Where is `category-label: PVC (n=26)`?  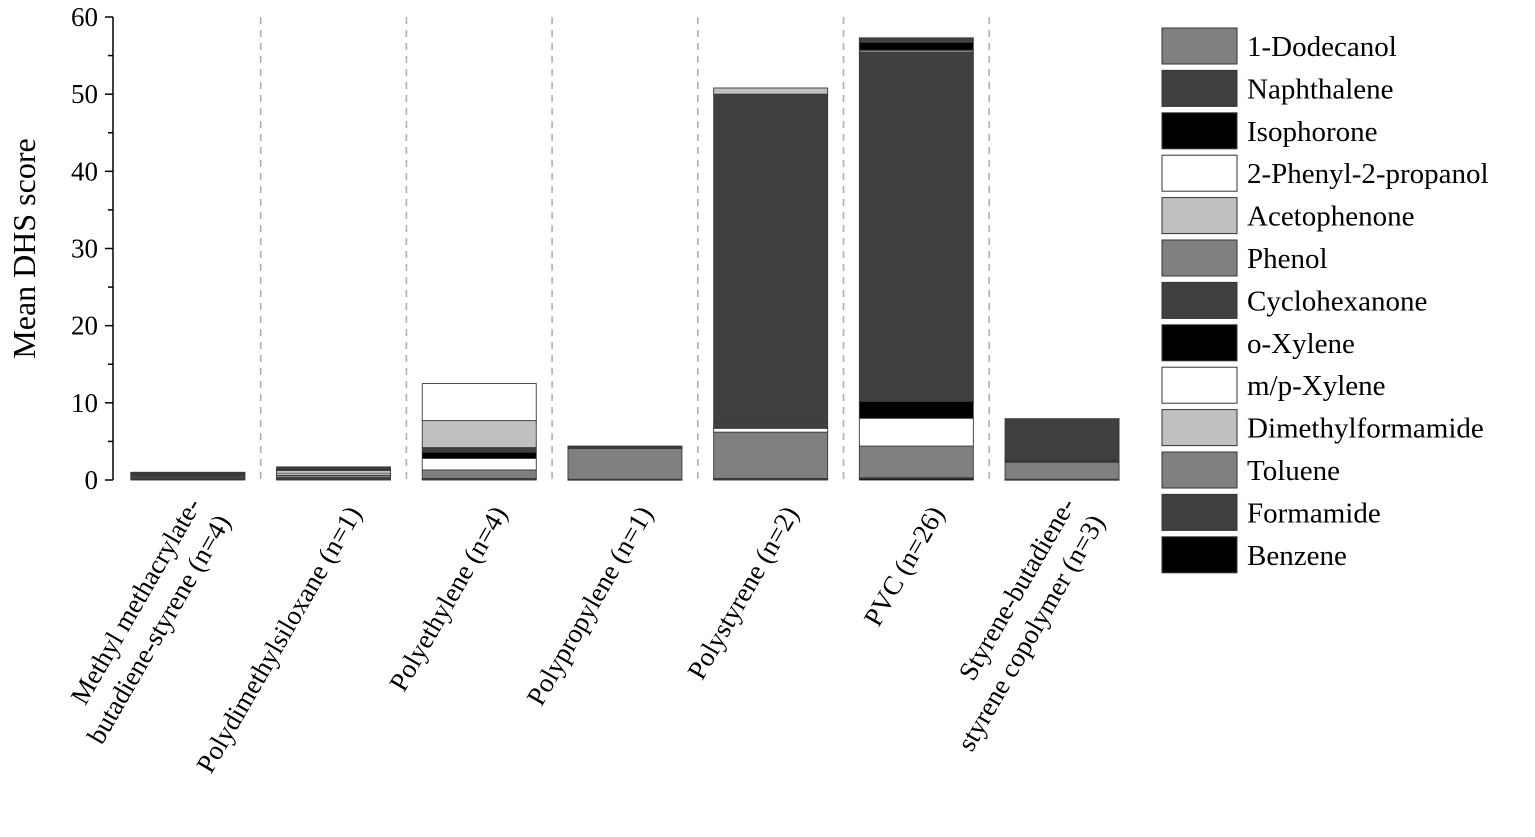
category-label: PVC (n=26) is located at coordinates (904, 566).